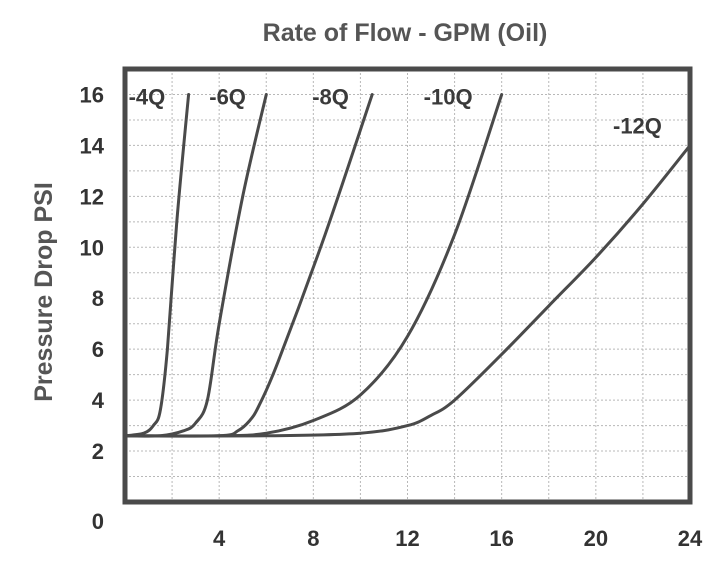 The height and width of the screenshot is (563, 722). I want to click on series-label-4q: -4Q, so click(147, 96).